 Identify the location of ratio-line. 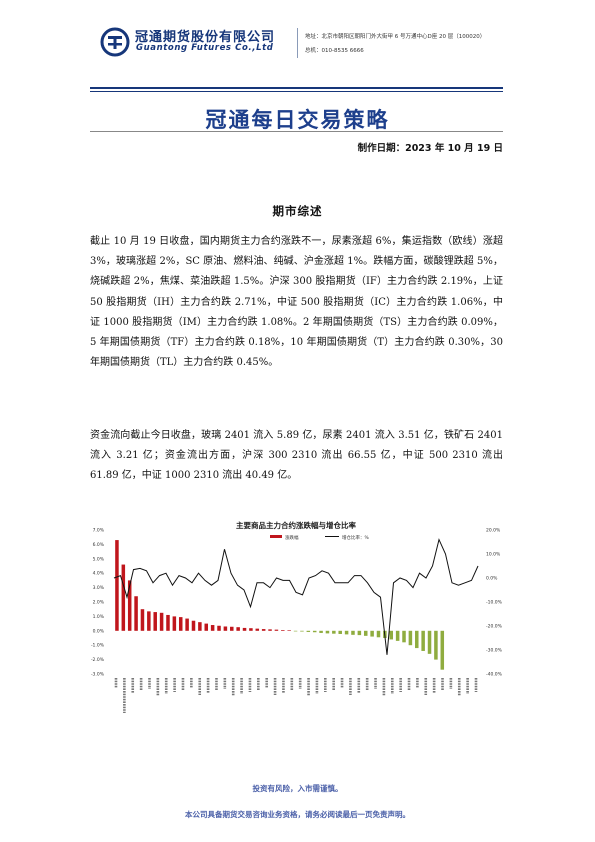
(296, 596).